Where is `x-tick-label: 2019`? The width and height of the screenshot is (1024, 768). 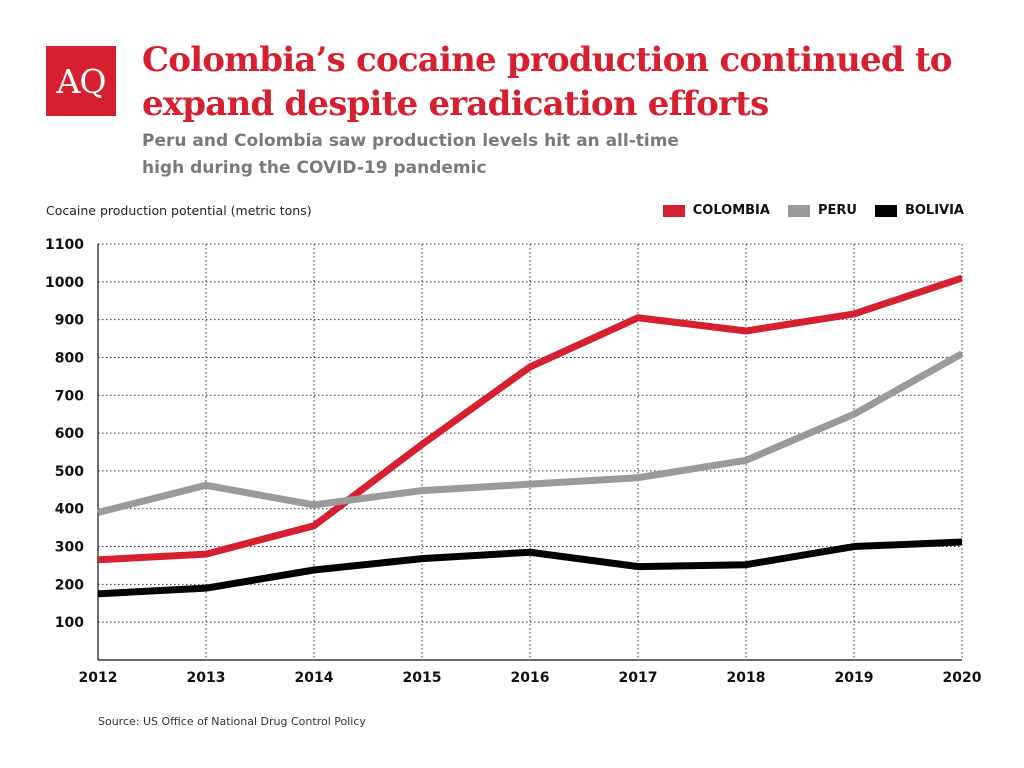 x-tick-label: 2019 is located at coordinates (854, 678).